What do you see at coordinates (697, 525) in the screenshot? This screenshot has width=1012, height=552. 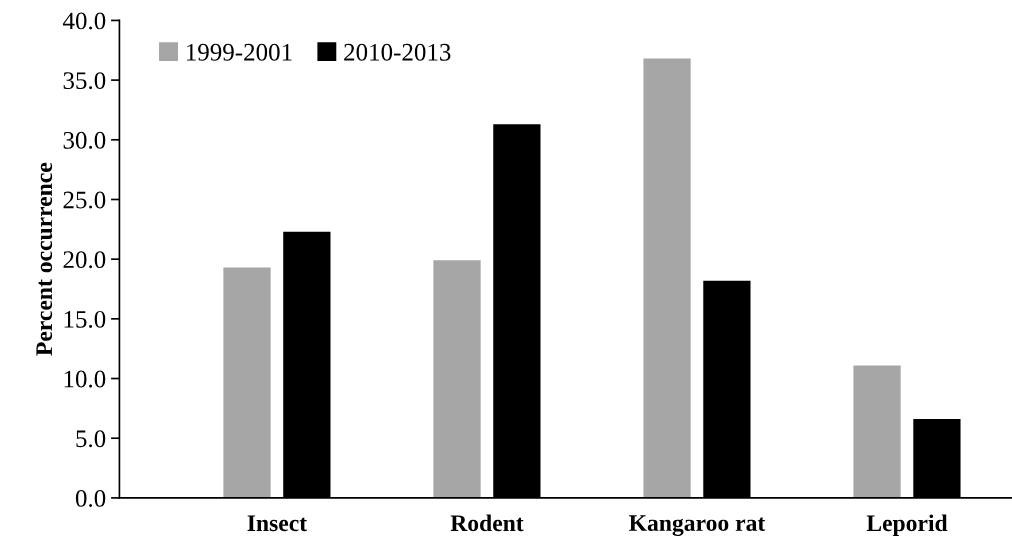 I see `x-tick-label: Kangaroo rat` at bounding box center [697, 525].